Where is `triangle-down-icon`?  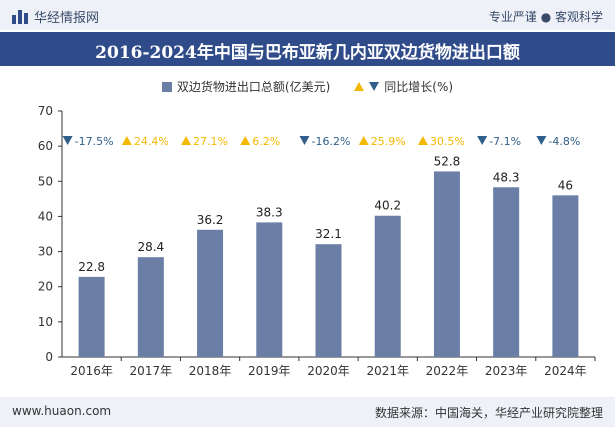
triangle-down-icon is located at coordinates (374, 86).